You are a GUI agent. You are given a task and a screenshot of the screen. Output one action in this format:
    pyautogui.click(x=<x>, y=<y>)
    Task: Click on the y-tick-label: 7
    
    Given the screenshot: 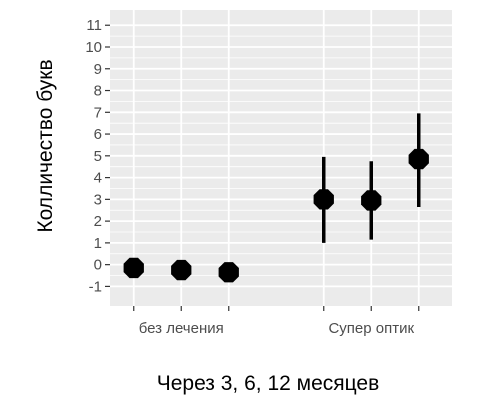 What is the action you would take?
    pyautogui.click(x=98, y=112)
    